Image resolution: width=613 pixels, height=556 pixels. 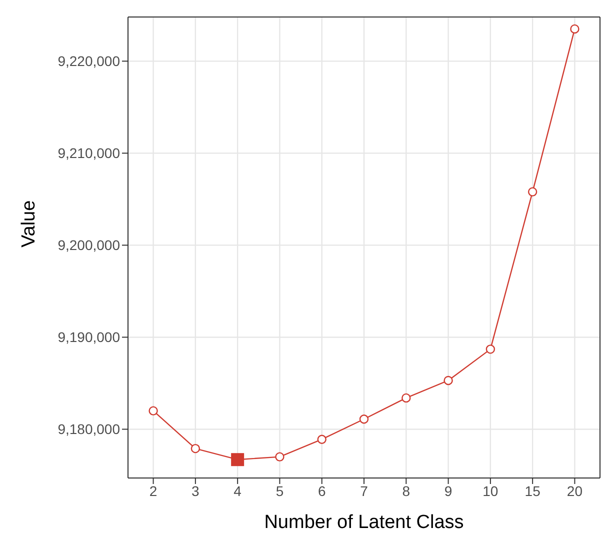 I want to click on x-tick-label: 7, so click(x=364, y=490).